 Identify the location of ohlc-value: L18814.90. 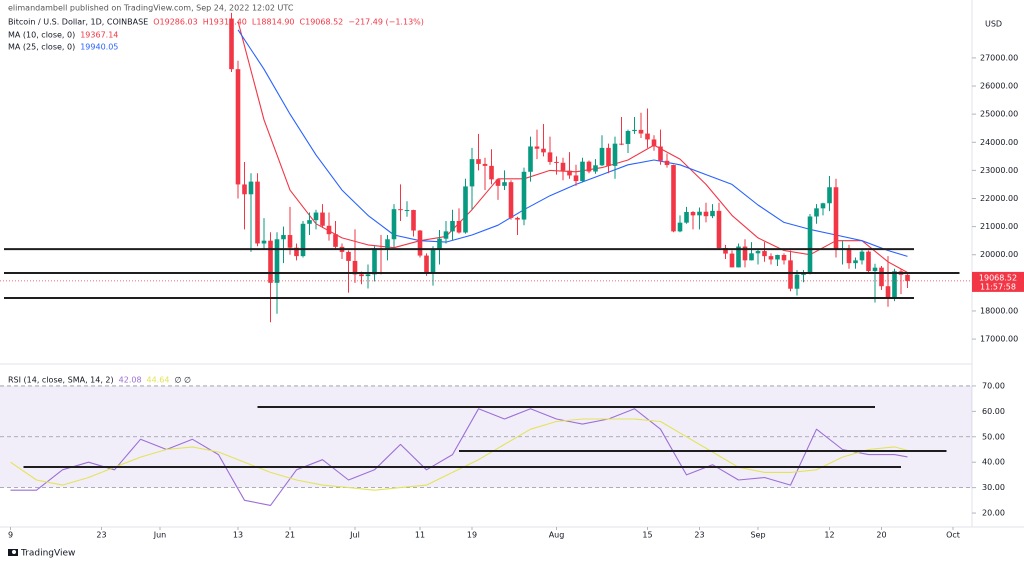
(273, 22).